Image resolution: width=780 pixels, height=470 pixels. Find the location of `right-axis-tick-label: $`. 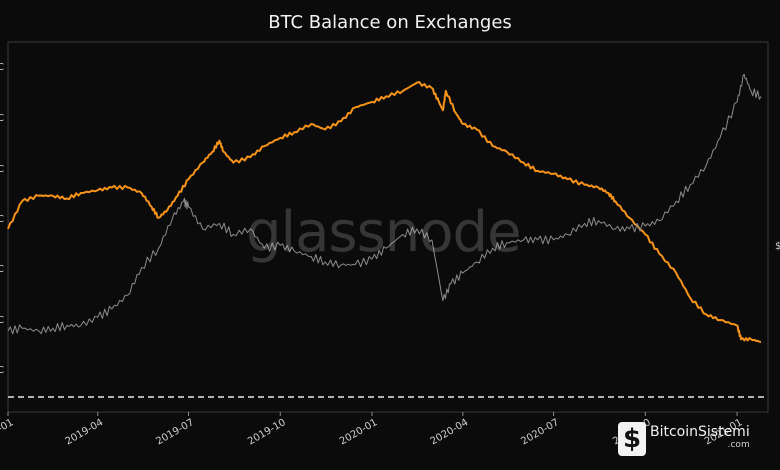

right-axis-tick-label: $ is located at coordinates (777, 246).